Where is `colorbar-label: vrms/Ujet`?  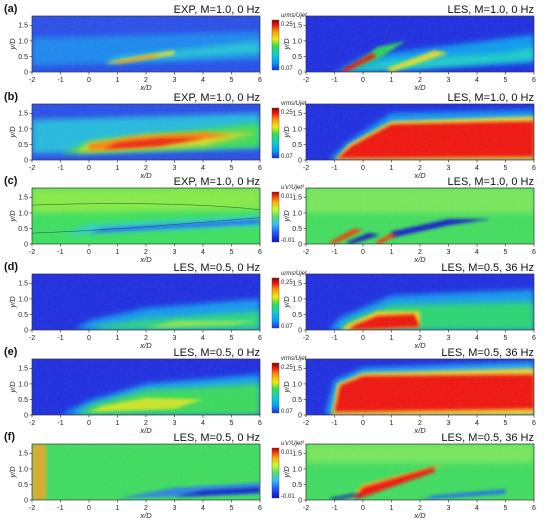
colorbar-label: vrms/Ujet is located at coordinates (294, 359).